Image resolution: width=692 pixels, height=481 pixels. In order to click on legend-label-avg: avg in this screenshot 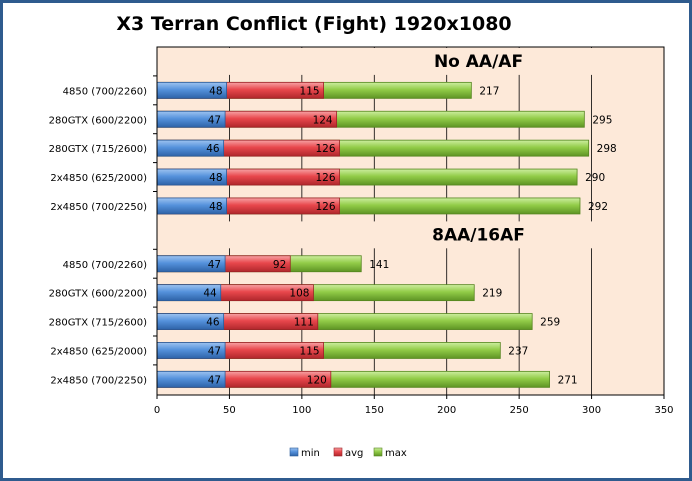, I will do `click(354, 453)`.